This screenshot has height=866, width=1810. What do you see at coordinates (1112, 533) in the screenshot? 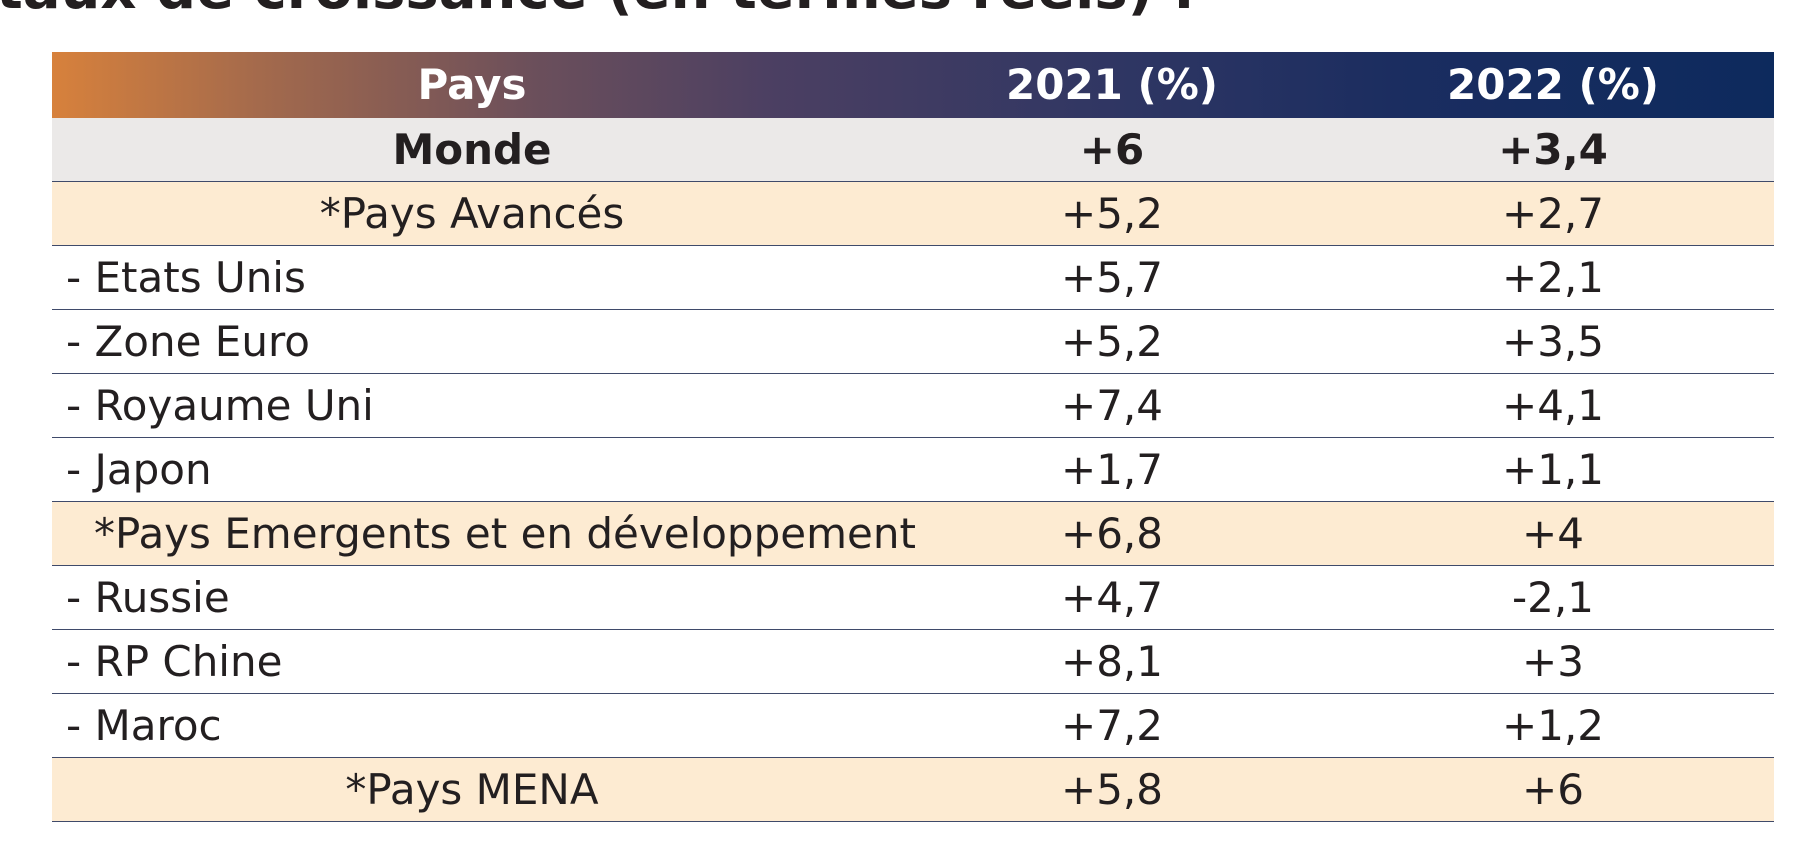
I see `row-value-2021: +6,8` at bounding box center [1112, 533].